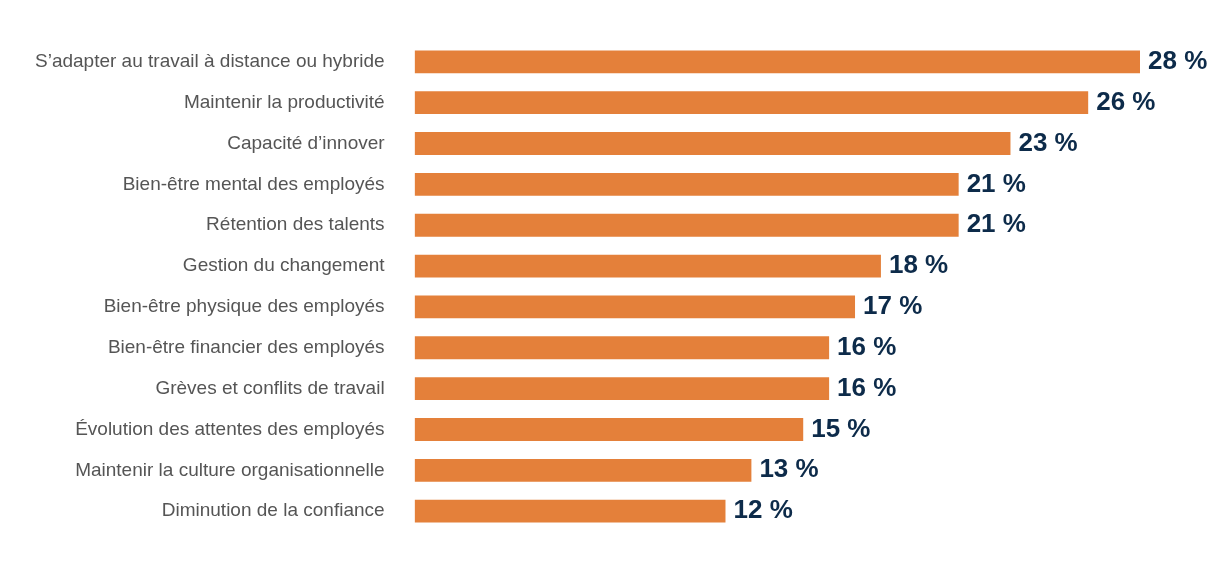 This screenshot has height=573, width=1225. Describe the element at coordinates (210, 61) in the screenshot. I see `y-tick-label: S’adapter au travail à distance ou hybride` at that location.